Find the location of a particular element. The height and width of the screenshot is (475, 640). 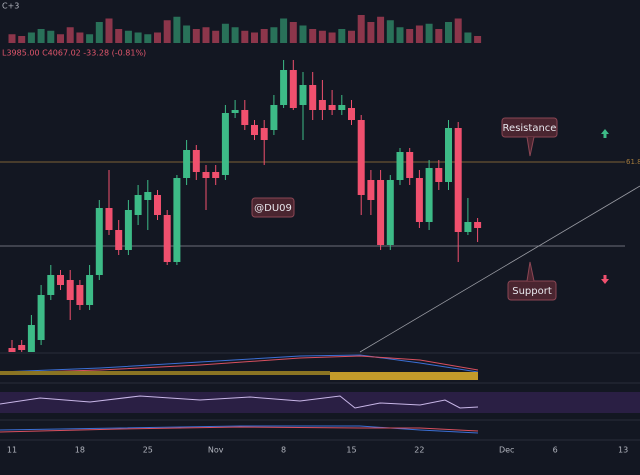

x-tick-label: 18 is located at coordinates (80, 450).